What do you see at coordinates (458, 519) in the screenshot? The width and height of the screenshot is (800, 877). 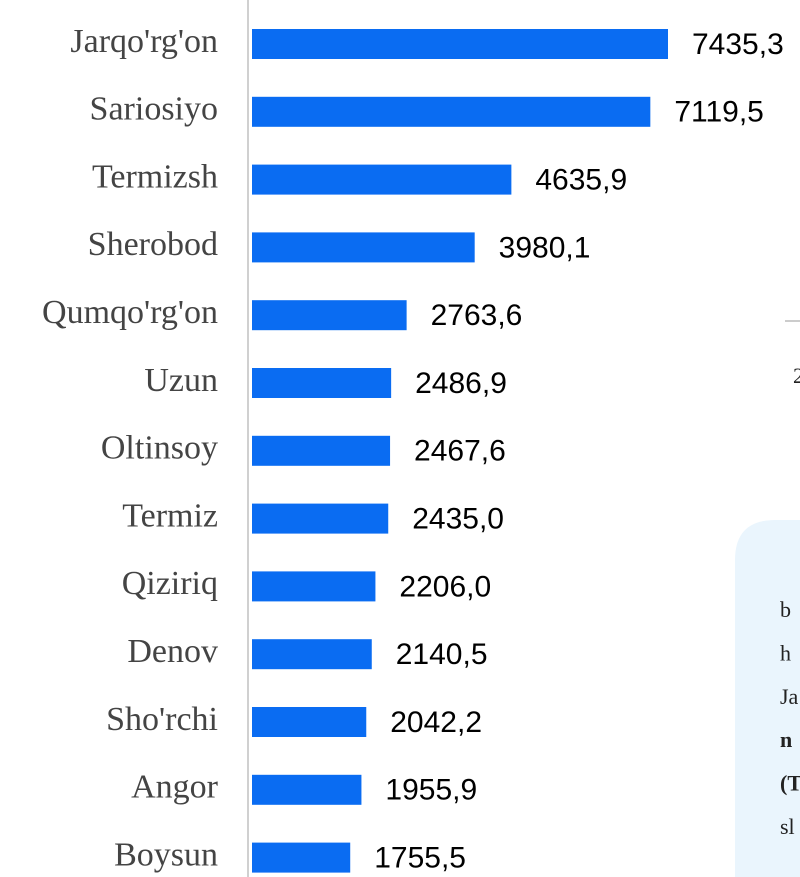 I see `data-label: 2435,0` at bounding box center [458, 519].